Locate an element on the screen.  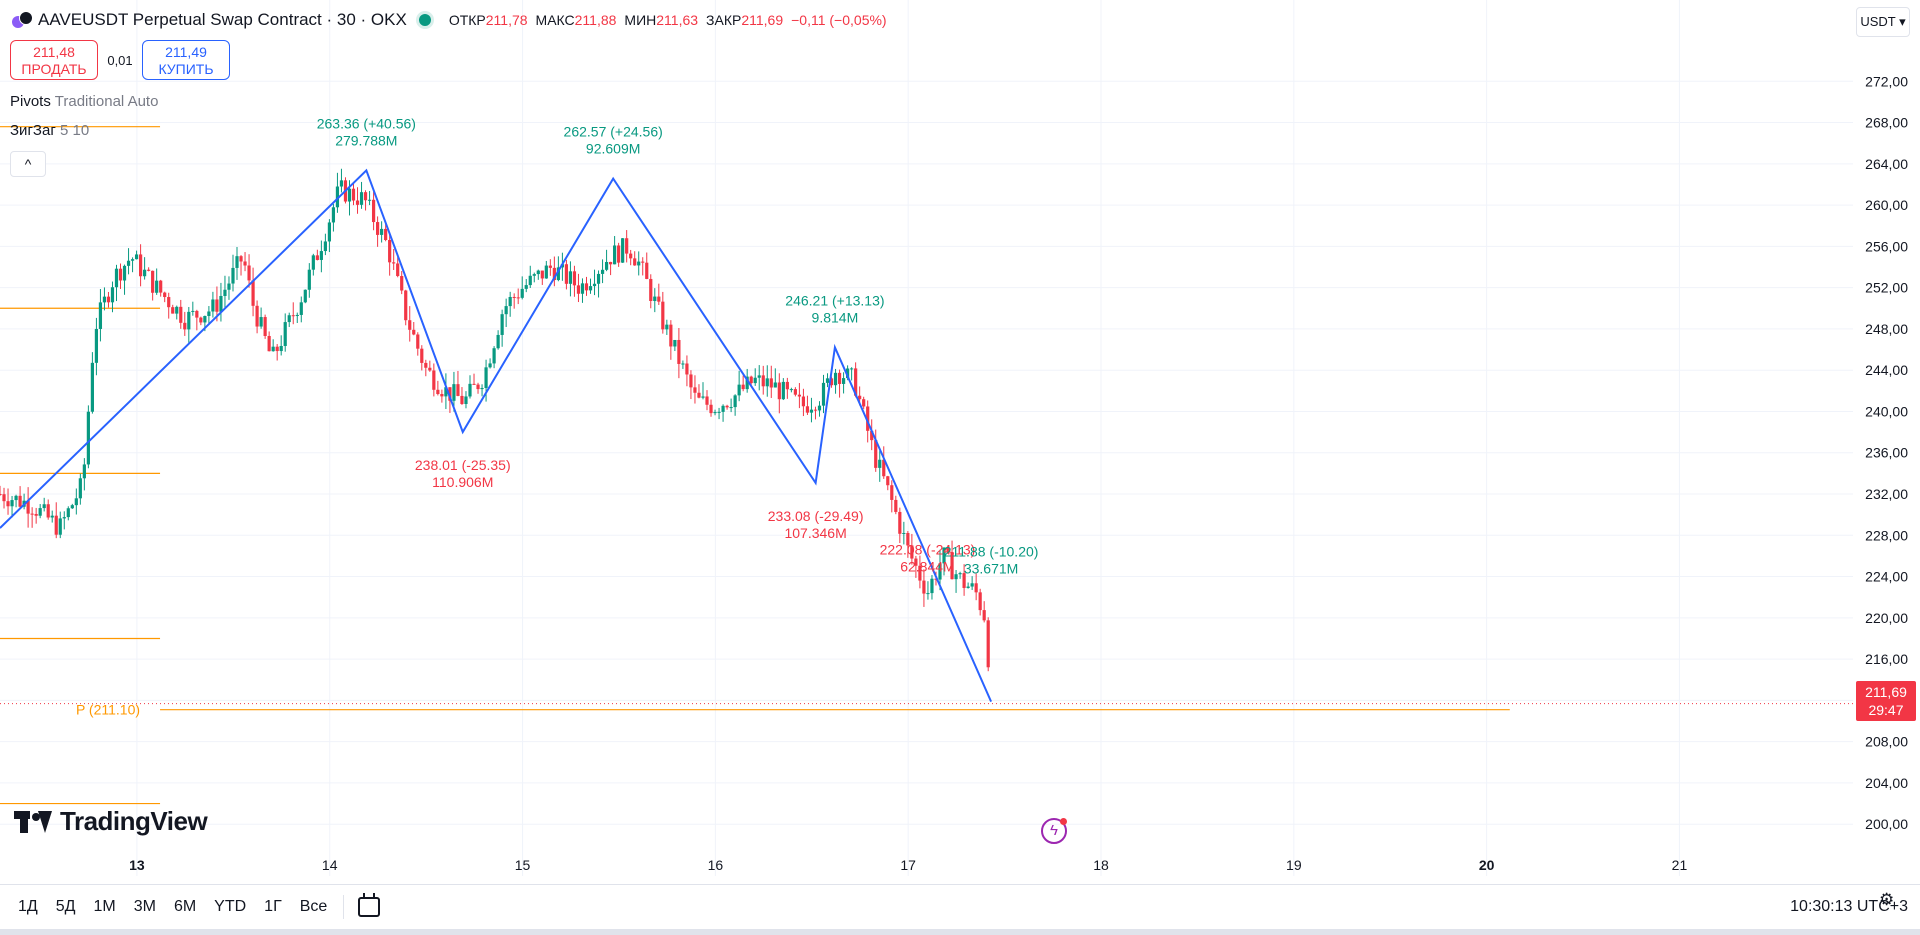
clock-timezone: 10:30:13 UTC+3 is located at coordinates (1849, 906).